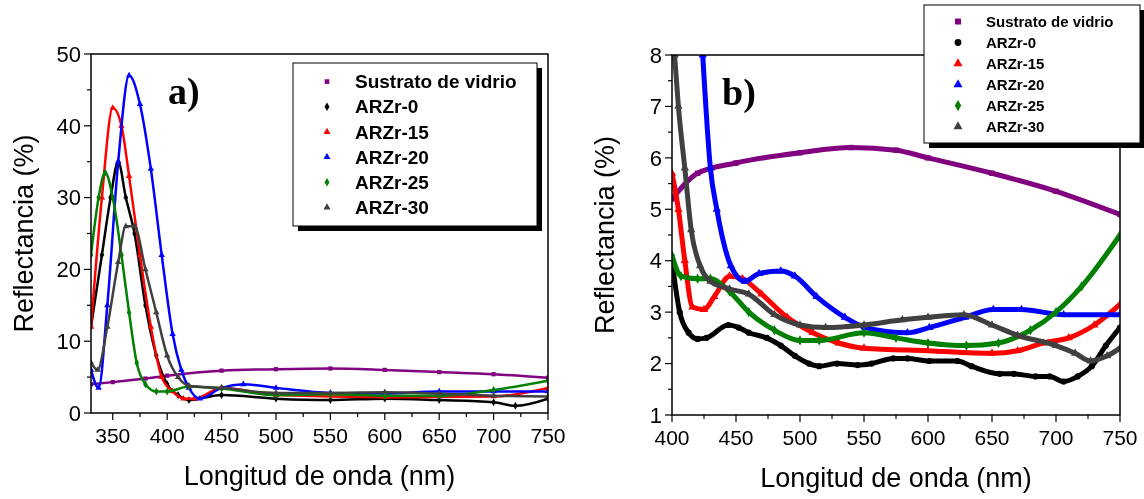 This screenshot has width=1144, height=499. Describe the element at coordinates (655, 107) in the screenshot. I see `y-tick-label: 7` at that location.